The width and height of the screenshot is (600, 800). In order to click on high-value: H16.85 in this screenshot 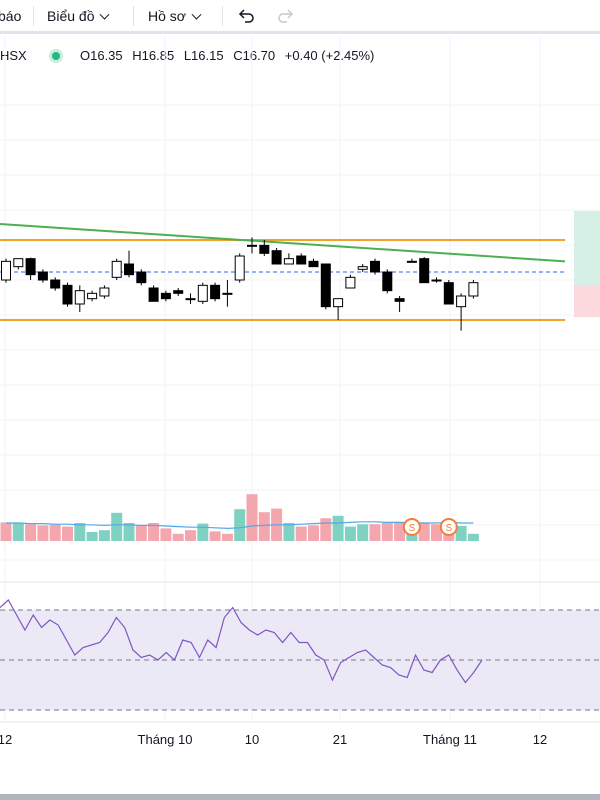, I will do `click(153, 55)`.